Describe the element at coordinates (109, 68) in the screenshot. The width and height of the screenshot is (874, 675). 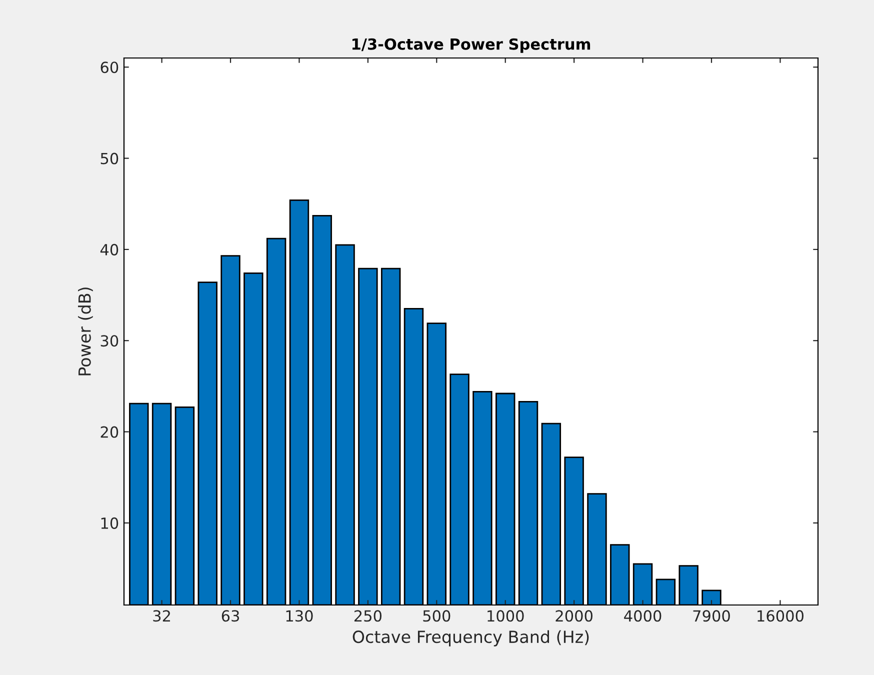
I see `y-tick-label: 60` at that location.